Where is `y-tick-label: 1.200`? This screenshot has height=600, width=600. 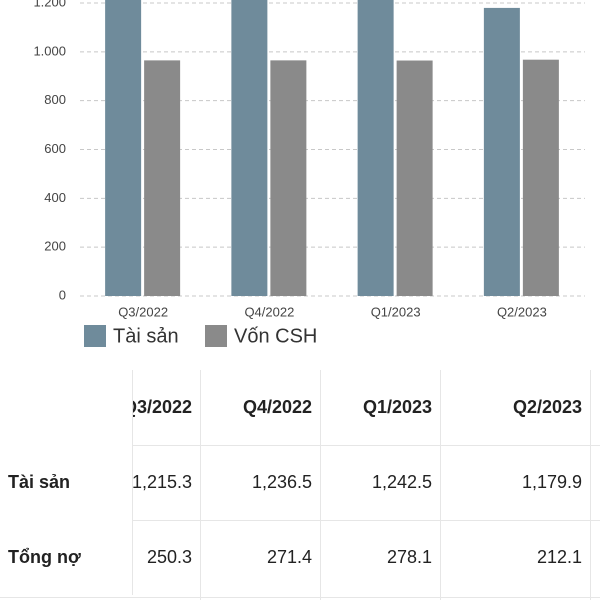 y-tick-label: 1.200 is located at coordinates (49, 4).